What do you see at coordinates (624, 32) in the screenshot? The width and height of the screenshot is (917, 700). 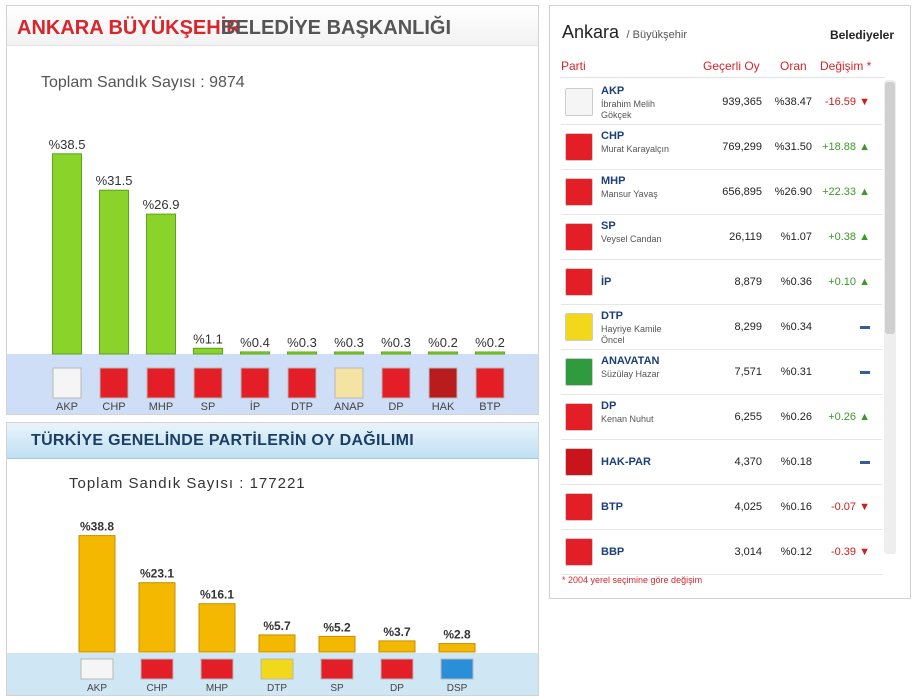 I see `results-header: Ankara / Büyükşehir` at bounding box center [624, 32].